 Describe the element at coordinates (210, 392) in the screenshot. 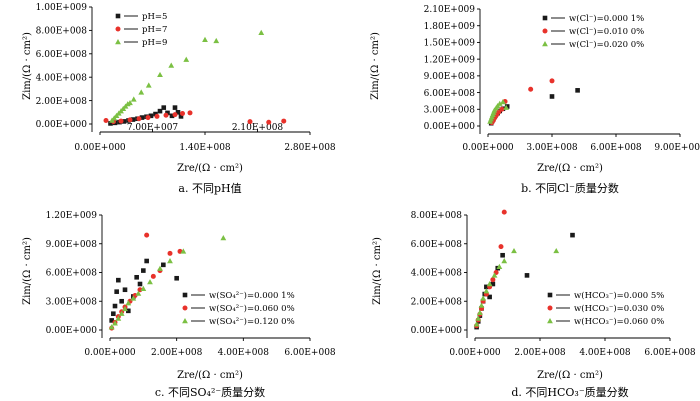

I see `panel-c-caption: c. 不同SO₄²⁻质量分数` at that location.